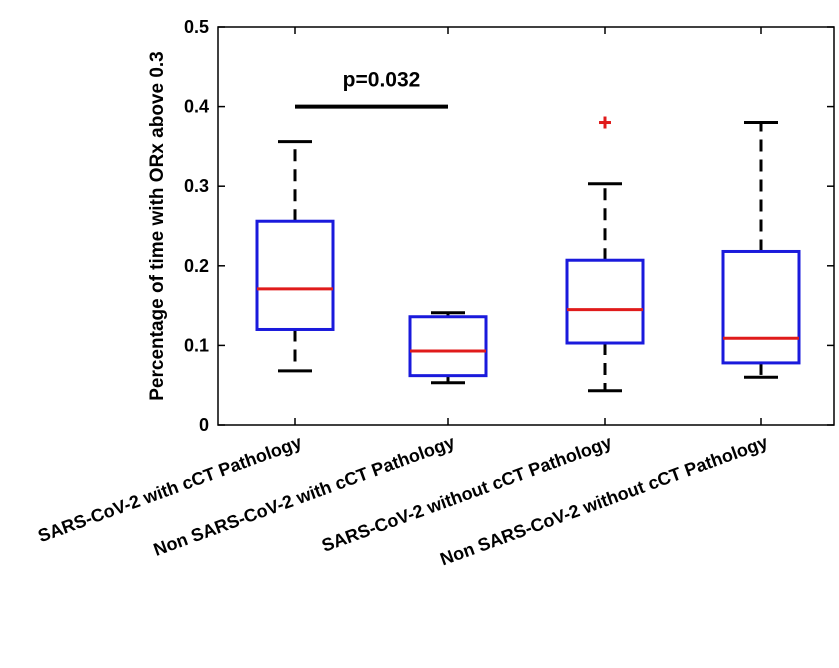 This screenshot has width=839, height=668. I want to click on y-tick-label: 0.5, so click(196, 27).